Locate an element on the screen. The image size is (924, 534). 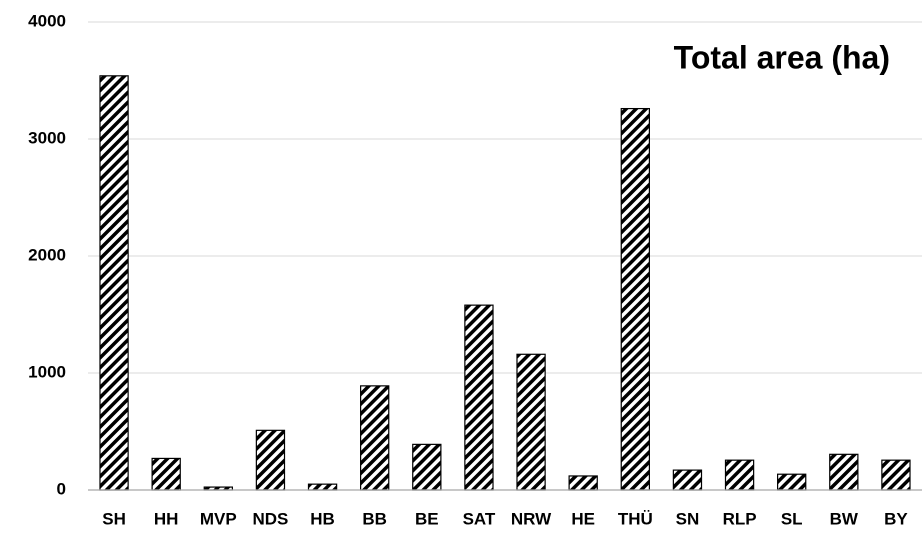
x-tick-label: HE is located at coordinates (583, 518).